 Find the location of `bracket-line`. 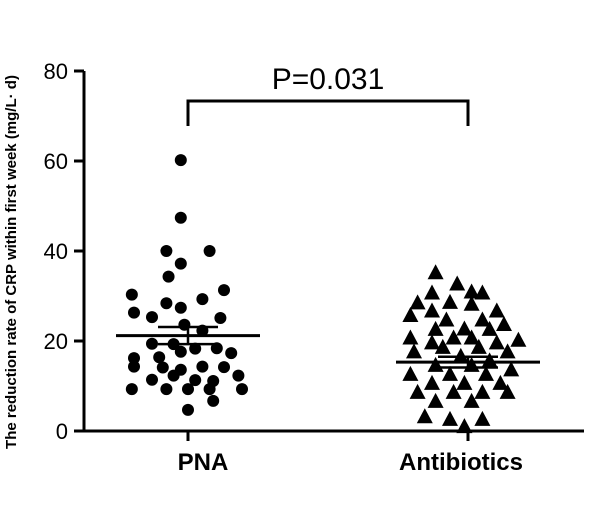

bracket-line is located at coordinates (328, 112).